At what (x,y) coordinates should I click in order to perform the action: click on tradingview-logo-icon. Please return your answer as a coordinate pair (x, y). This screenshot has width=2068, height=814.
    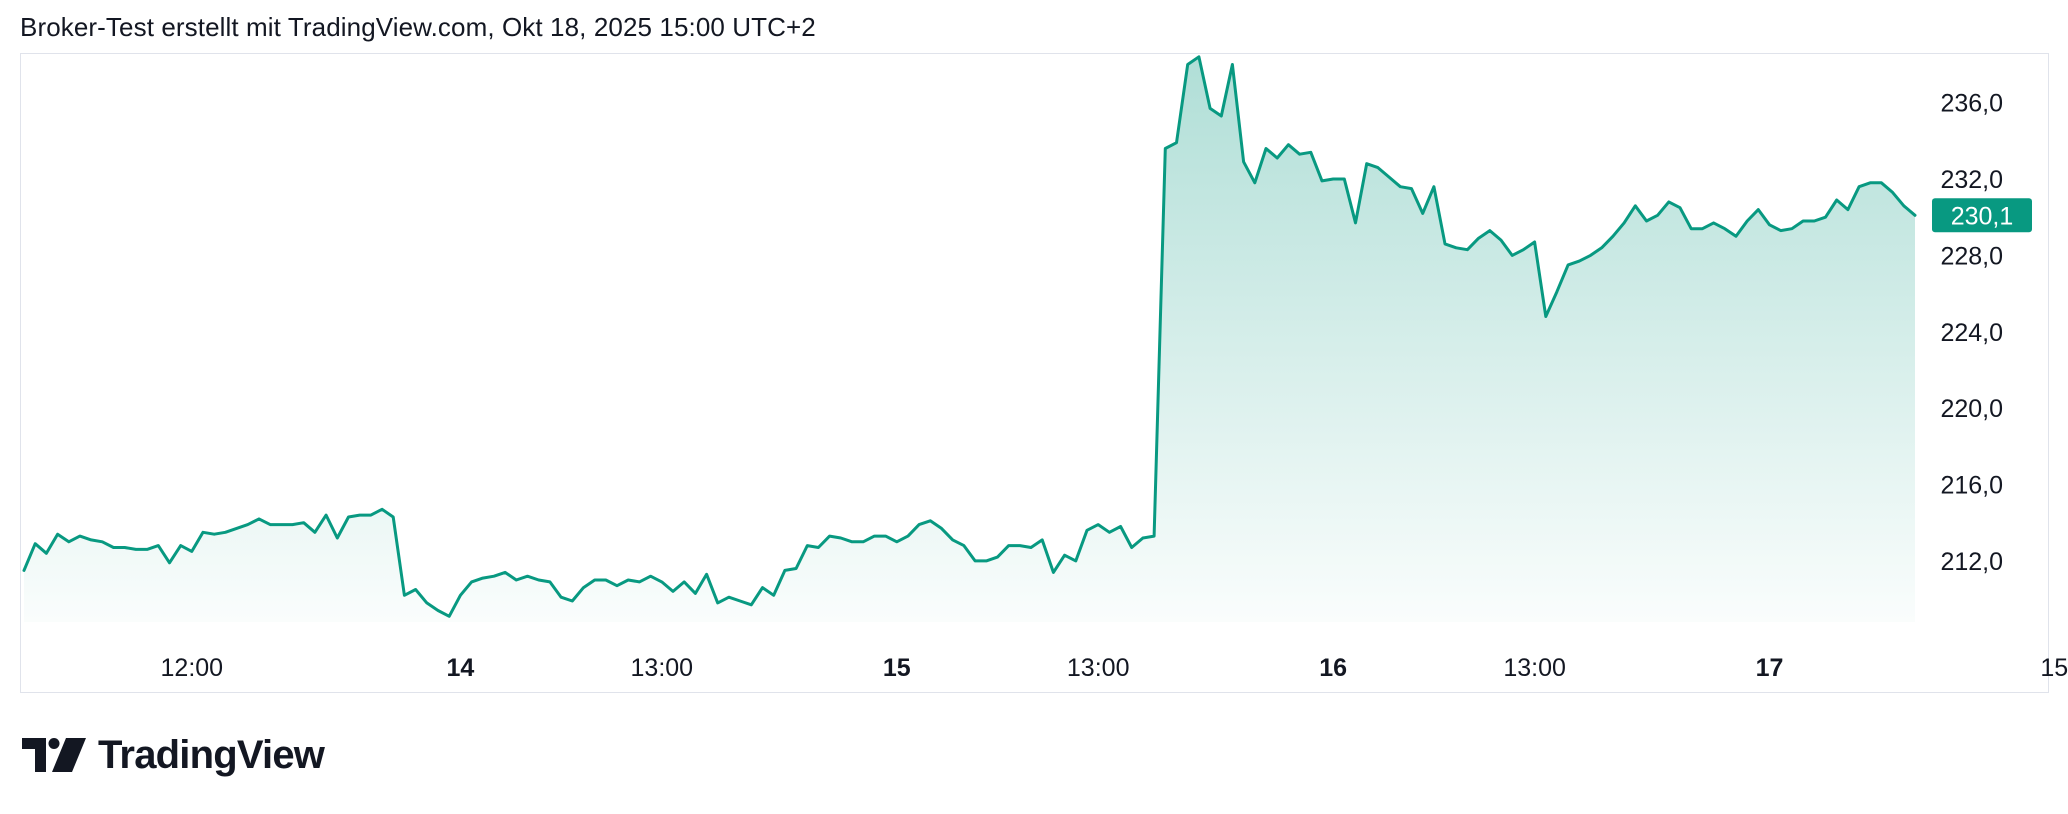
    Looking at the image, I should click on (54, 755).